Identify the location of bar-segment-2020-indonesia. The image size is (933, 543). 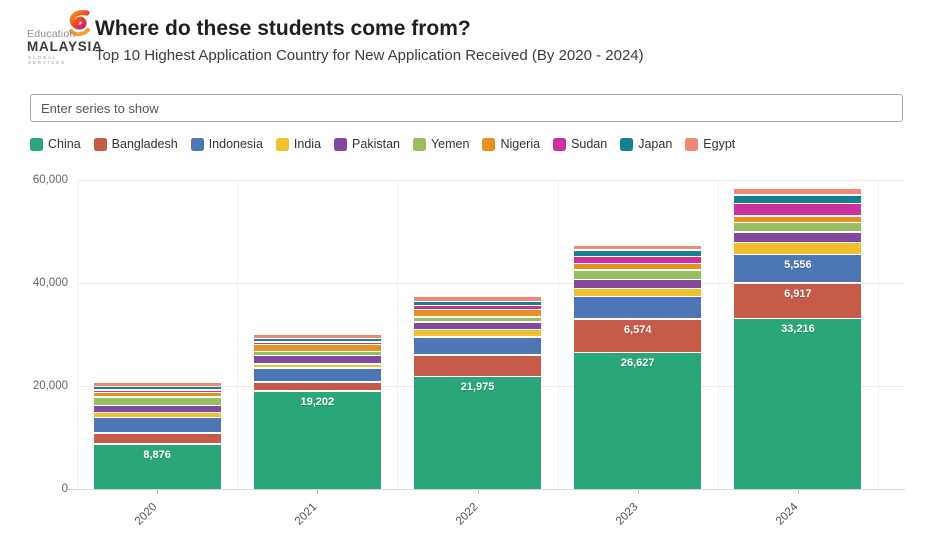
(157, 425).